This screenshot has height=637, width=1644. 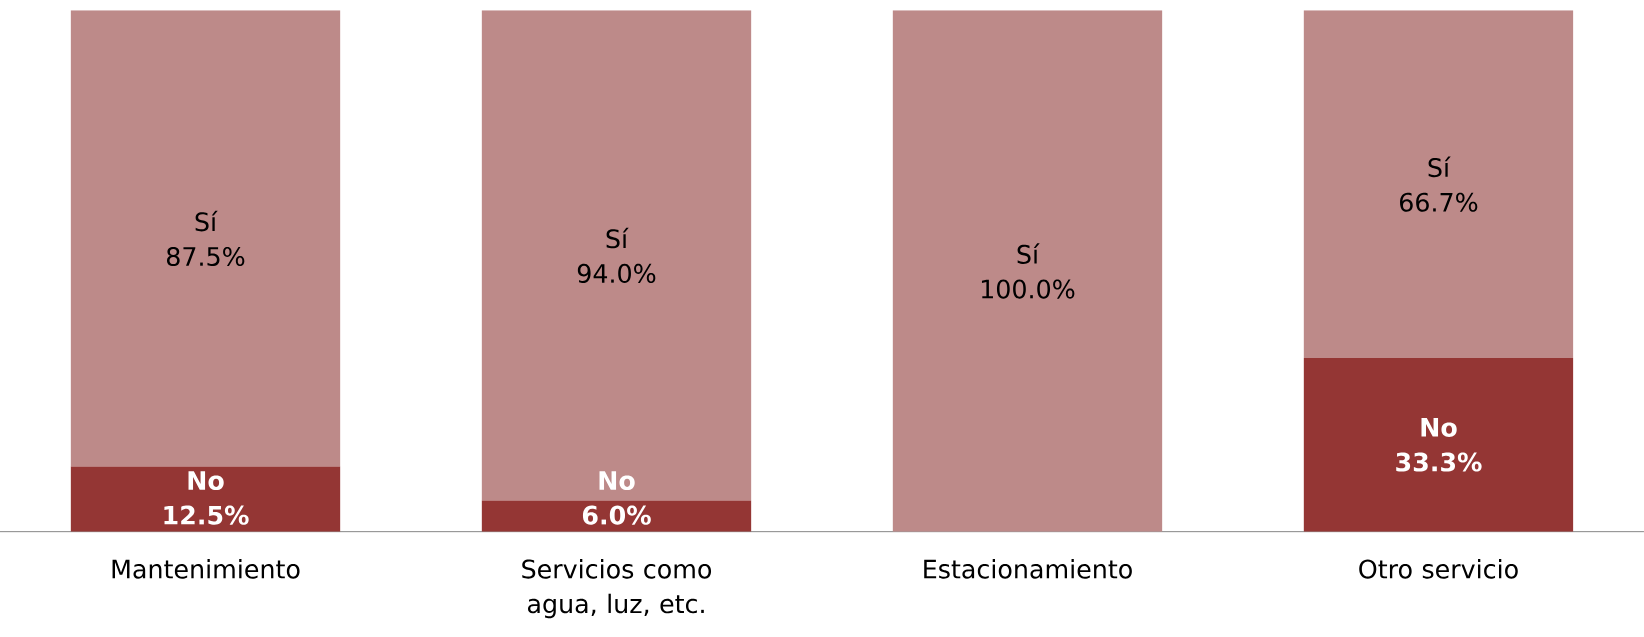 What do you see at coordinates (1028, 289) in the screenshot?
I see `data-label: 100.0%` at bounding box center [1028, 289].